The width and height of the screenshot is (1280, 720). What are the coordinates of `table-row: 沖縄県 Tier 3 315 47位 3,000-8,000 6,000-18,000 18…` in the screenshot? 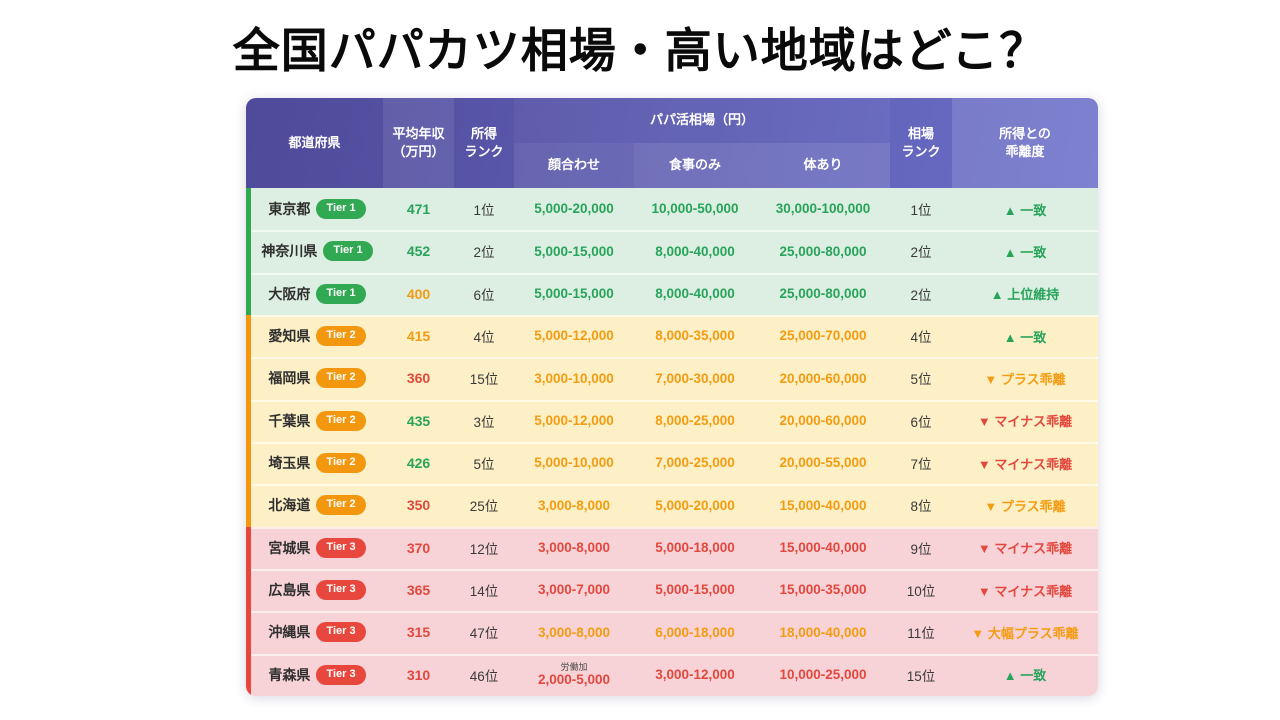 It's located at (672, 632).